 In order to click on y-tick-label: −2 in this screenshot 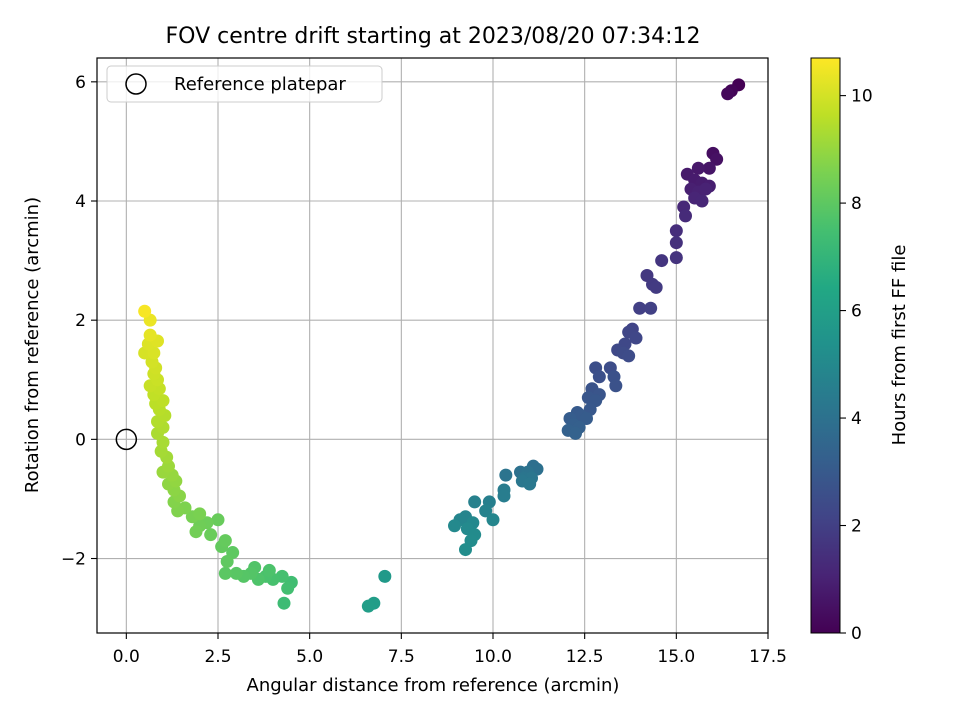, I will do `click(73, 560)`.